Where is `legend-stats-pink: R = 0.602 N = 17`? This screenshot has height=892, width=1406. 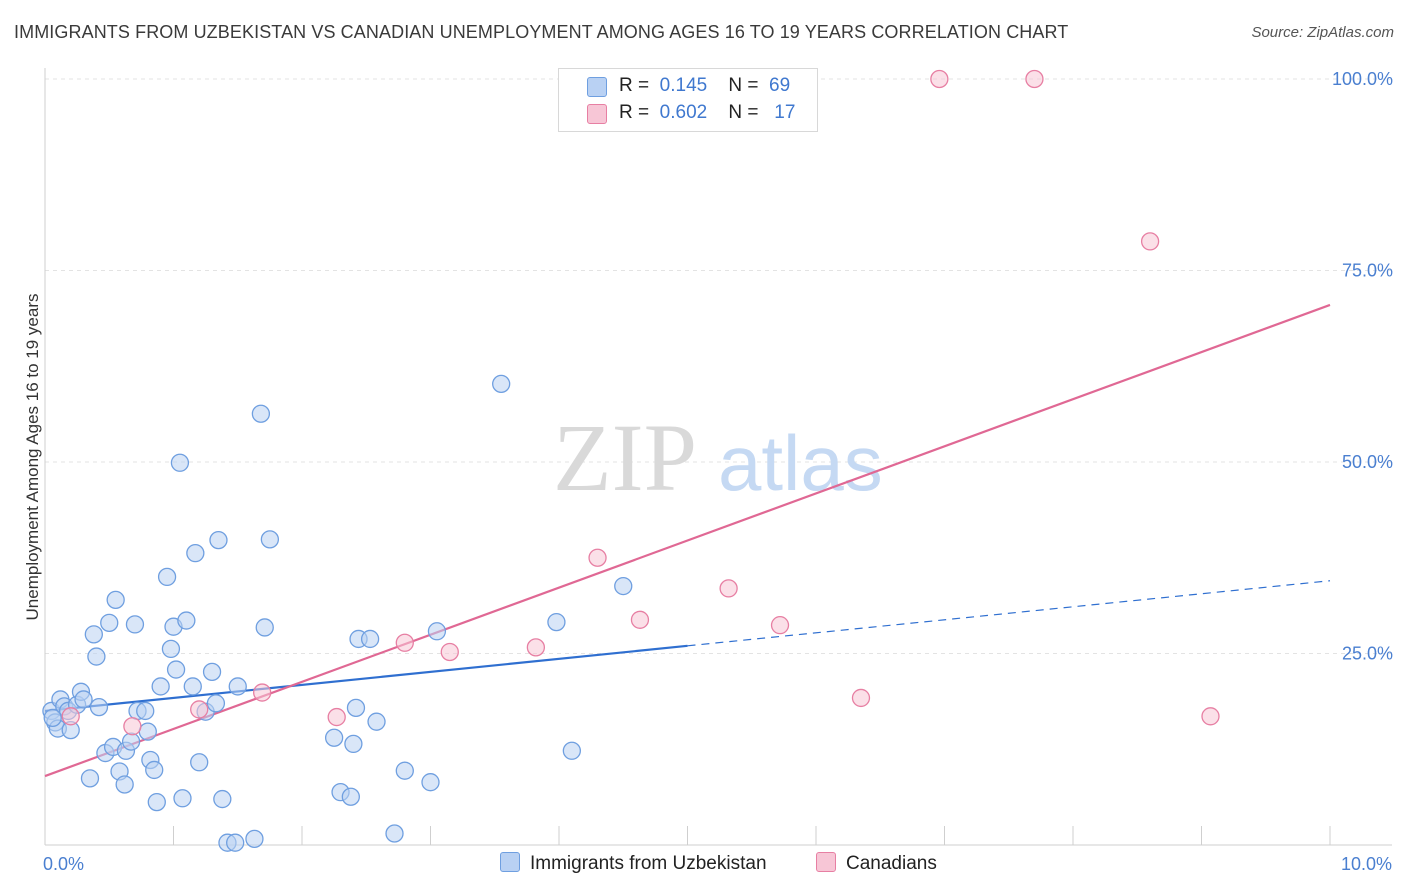
legend-stats-pink: R = 0.602 N = 17 is located at coordinates (707, 112).